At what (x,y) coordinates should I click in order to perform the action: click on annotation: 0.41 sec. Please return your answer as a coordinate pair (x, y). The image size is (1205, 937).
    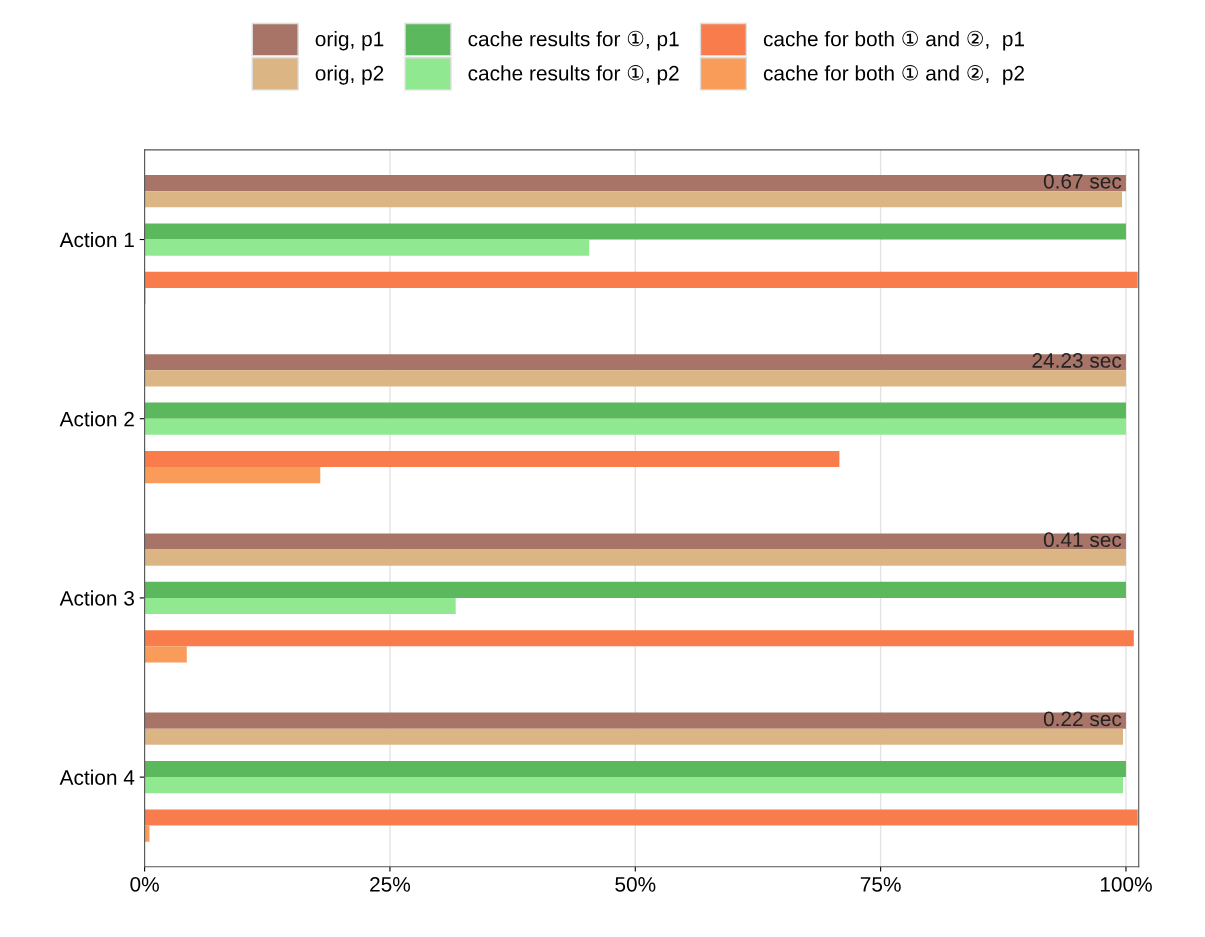
    Looking at the image, I should click on (1082, 540).